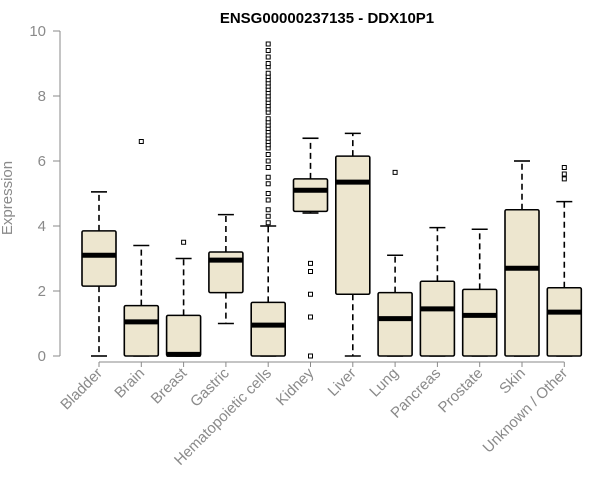  I want to click on chart-title: ENSG00000237135 - DDX10P1, so click(327, 18).